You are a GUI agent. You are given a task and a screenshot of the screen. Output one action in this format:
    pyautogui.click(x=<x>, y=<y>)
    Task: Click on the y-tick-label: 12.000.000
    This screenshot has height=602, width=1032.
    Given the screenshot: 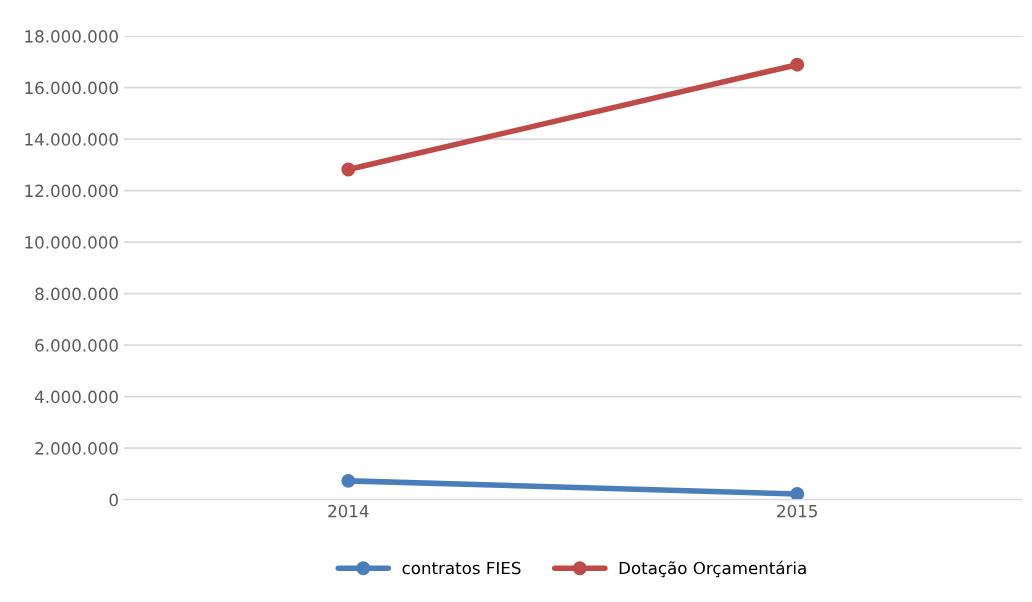 What is the action you would take?
    pyautogui.click(x=71, y=191)
    